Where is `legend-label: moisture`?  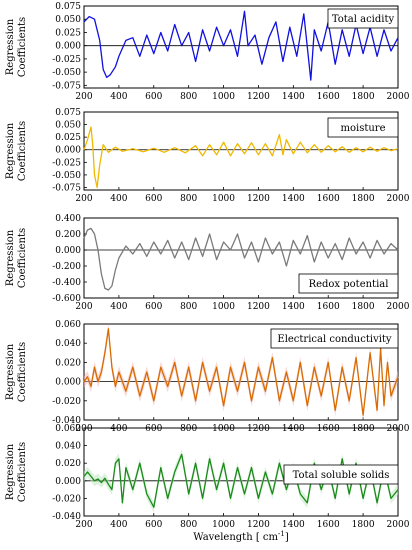
legend-label: moisture is located at coordinates (363, 128).